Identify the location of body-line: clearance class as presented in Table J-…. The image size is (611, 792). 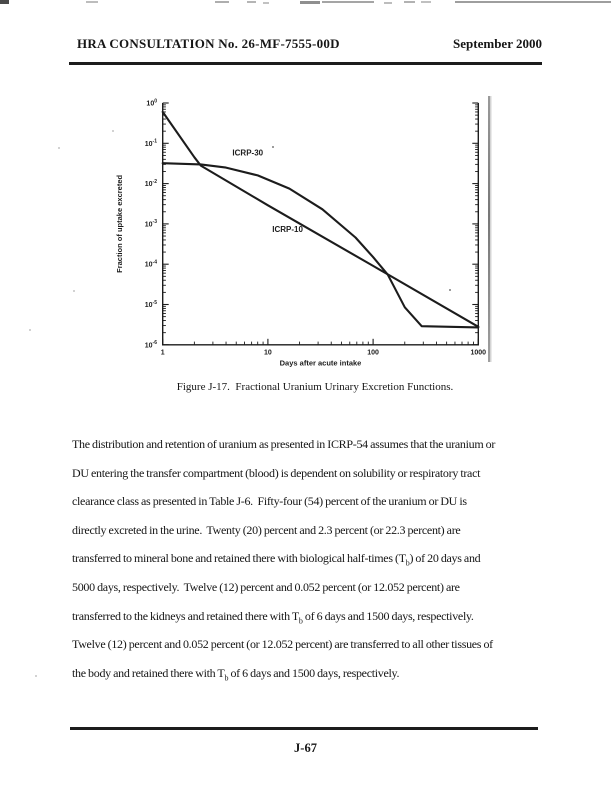
(269, 501).